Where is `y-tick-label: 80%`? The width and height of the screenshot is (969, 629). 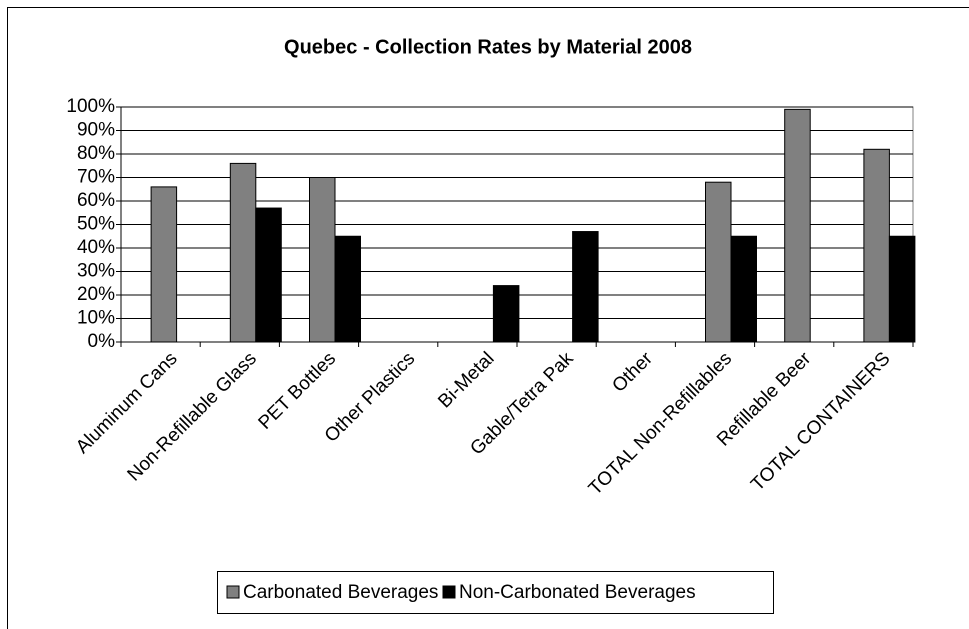 y-tick-label: 80% is located at coordinates (96, 153).